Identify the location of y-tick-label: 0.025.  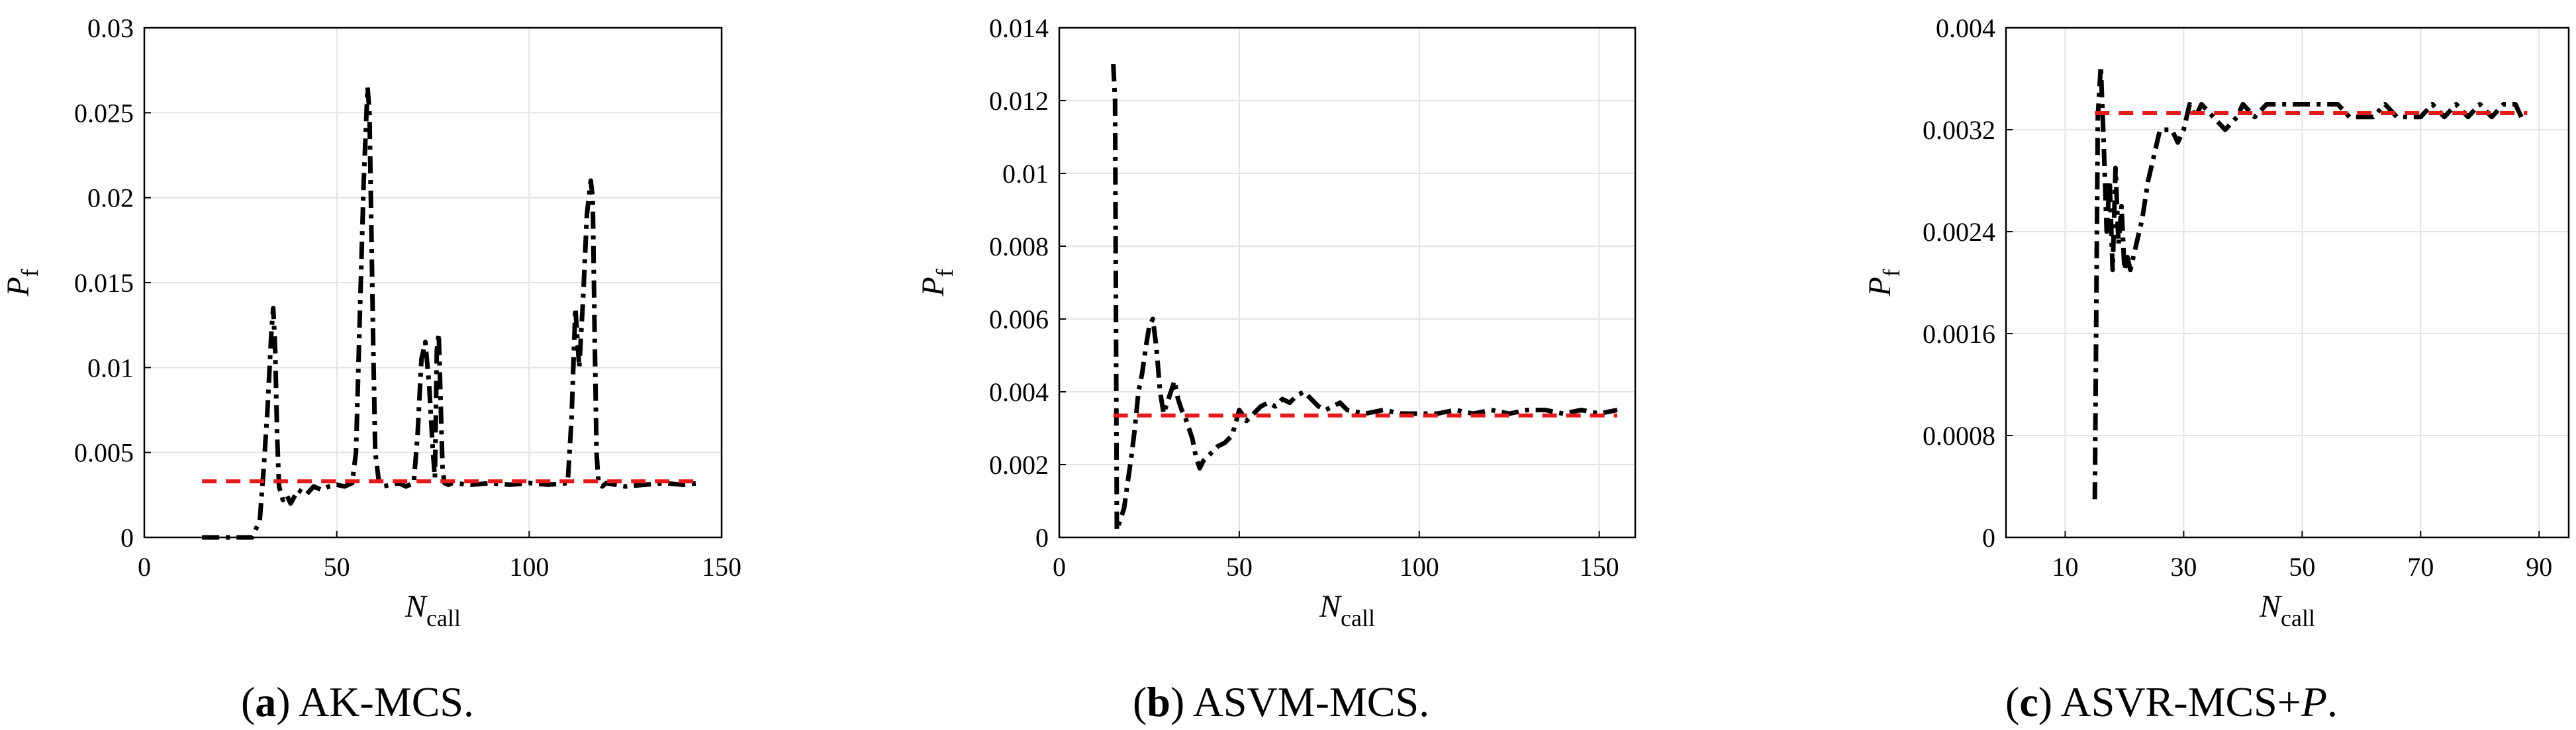
(104, 113).